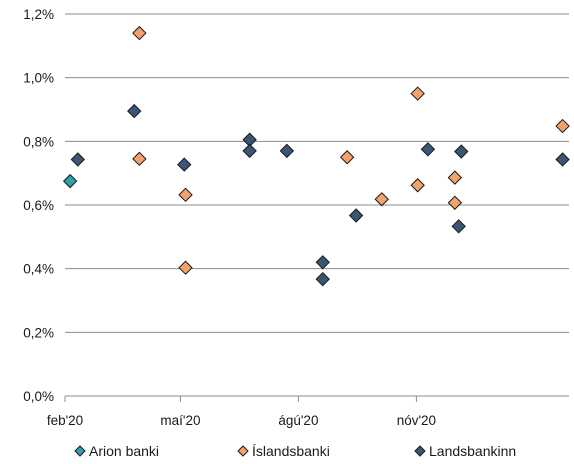 The height and width of the screenshot is (464, 574). I want to click on y-tick-label: 0,8%, so click(38, 141).